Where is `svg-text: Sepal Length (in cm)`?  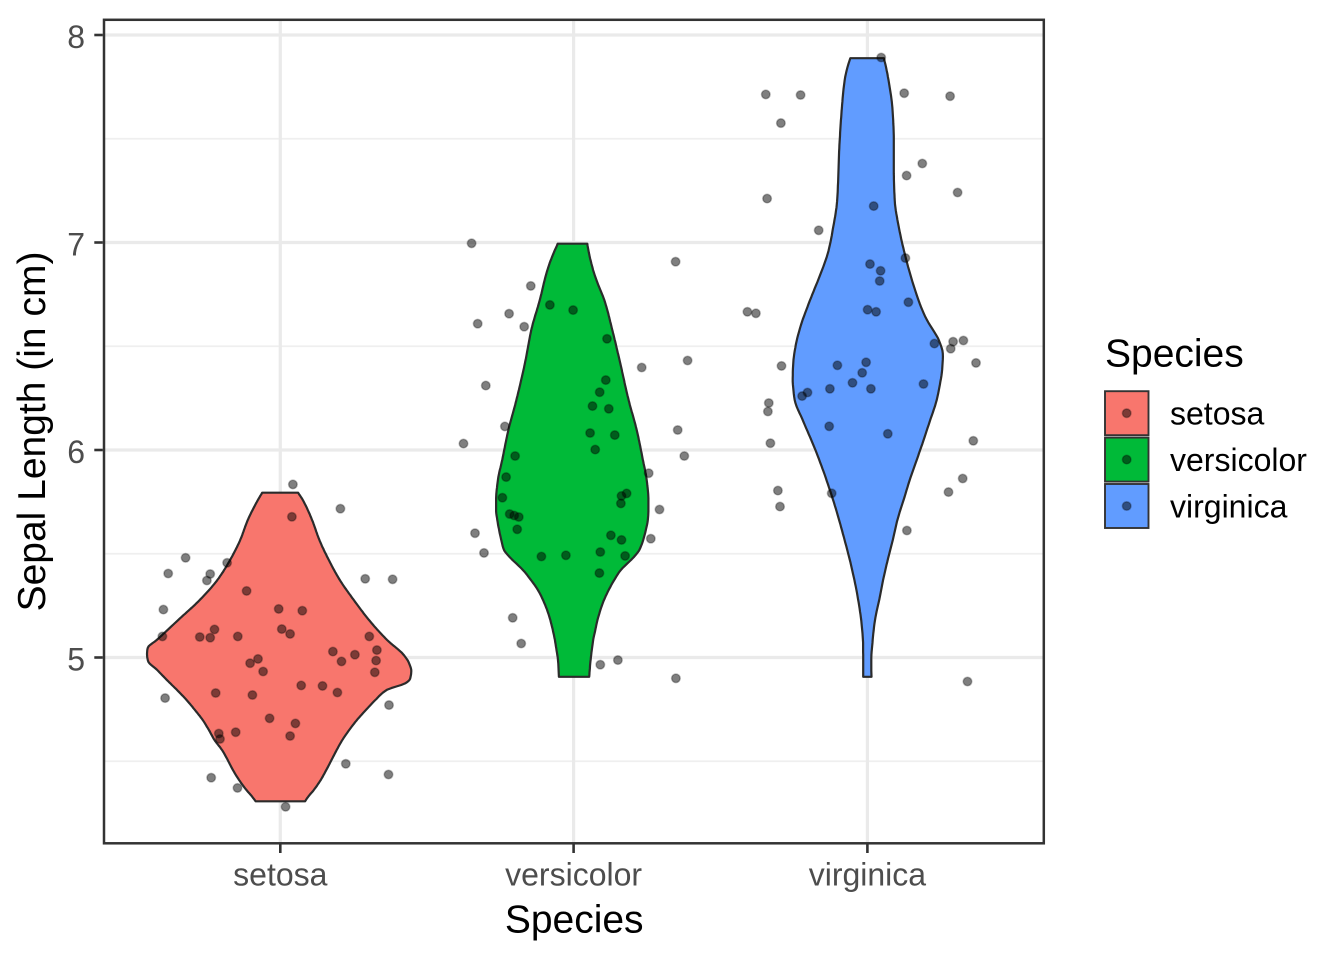 svg-text: Sepal Length (in cm) is located at coordinates (32, 432).